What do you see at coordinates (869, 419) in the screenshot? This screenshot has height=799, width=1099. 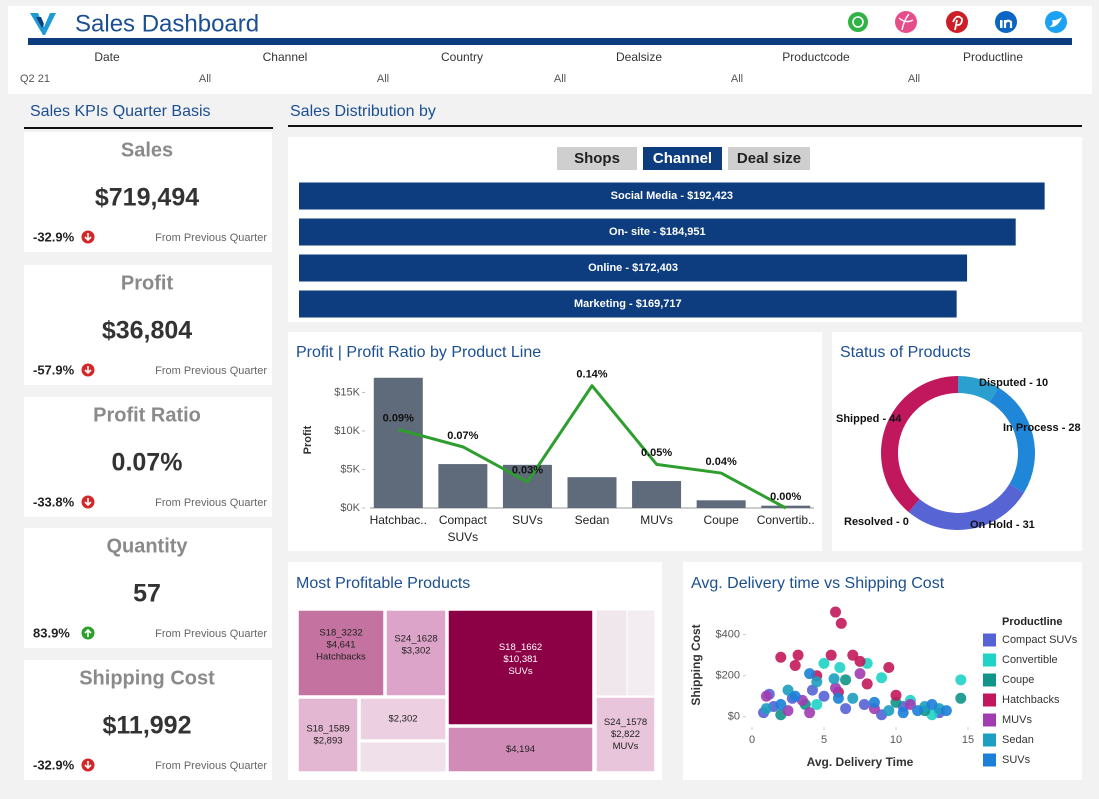 I see `donut-label: Shipped - 44` at bounding box center [869, 419].